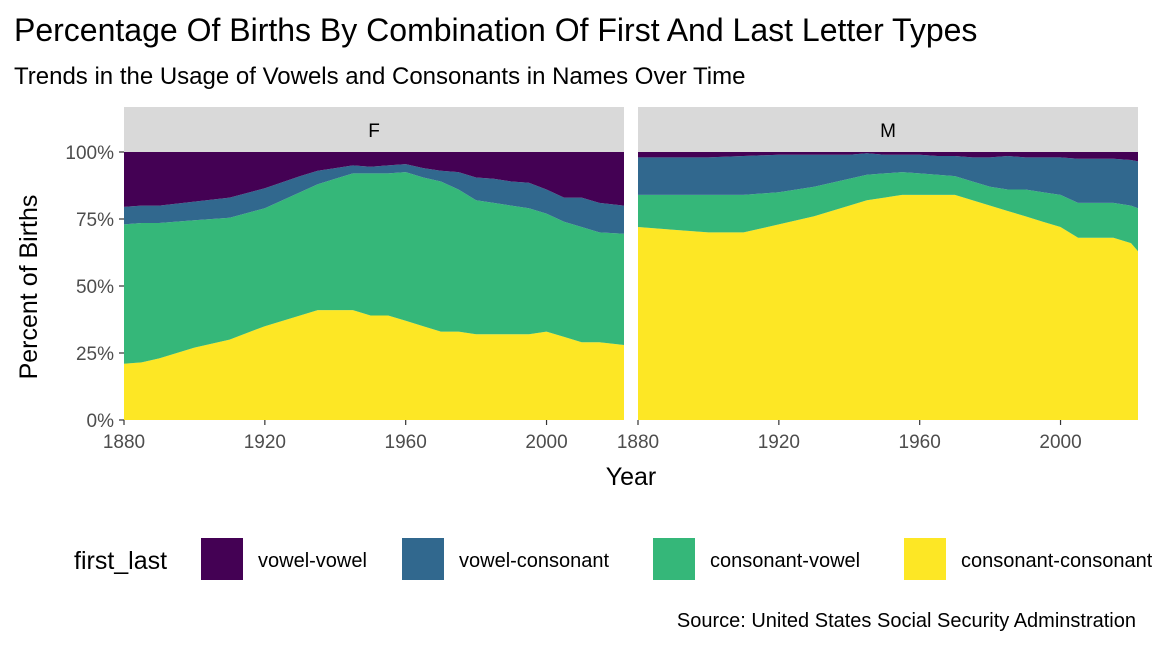  I want to click on legend-key-consonant-vowel, so click(674, 559).